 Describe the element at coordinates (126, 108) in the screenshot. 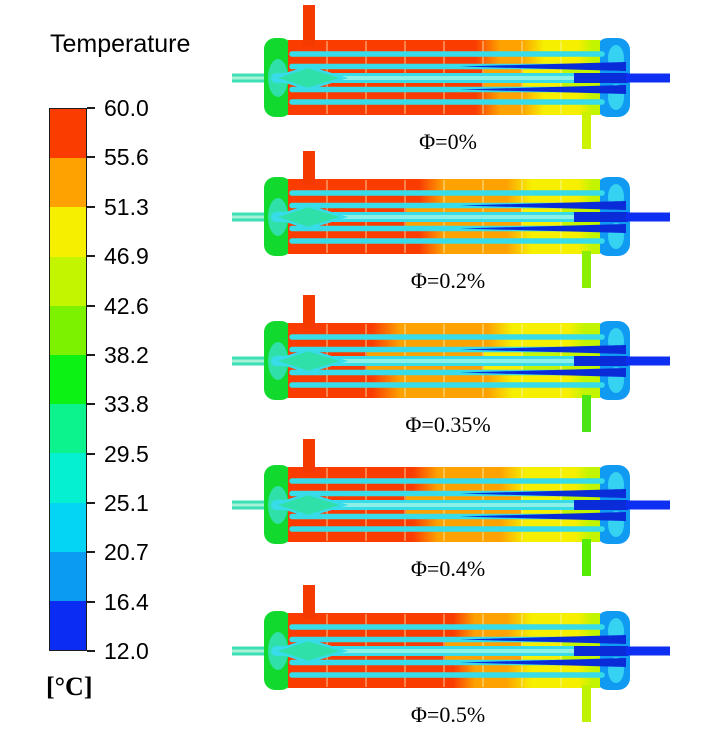

I see `colorbar-tick-label: 60.0` at that location.